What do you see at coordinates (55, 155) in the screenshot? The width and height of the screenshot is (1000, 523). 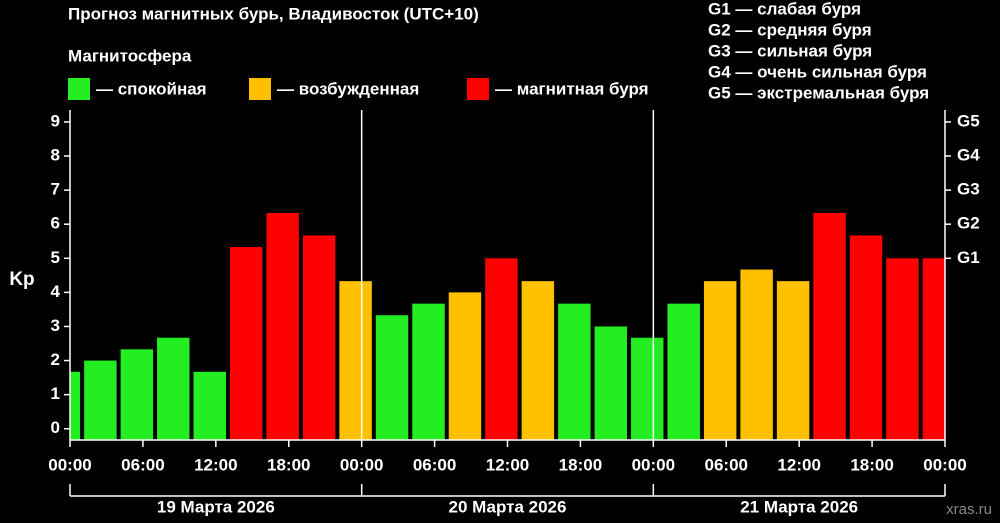 I see `y-tick-label: 8` at bounding box center [55, 155].